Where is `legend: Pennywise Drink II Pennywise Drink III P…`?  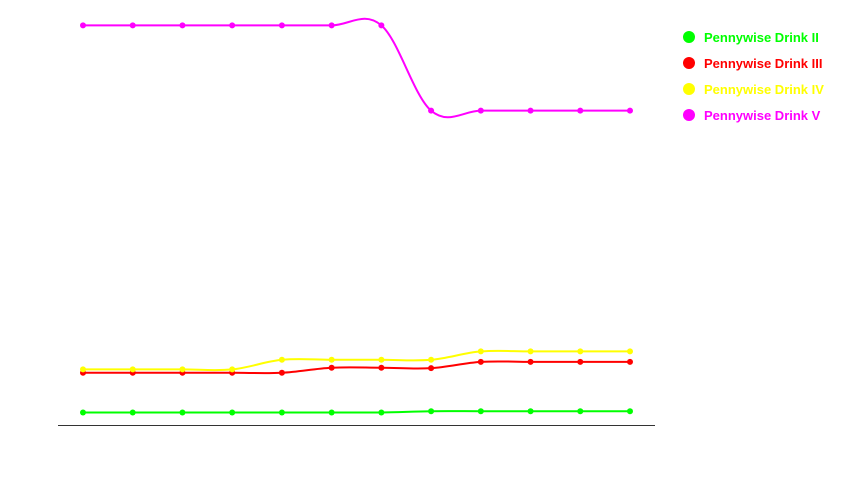 legend: Pennywise Drink II Pennywise Drink III P… is located at coordinates (753, 76).